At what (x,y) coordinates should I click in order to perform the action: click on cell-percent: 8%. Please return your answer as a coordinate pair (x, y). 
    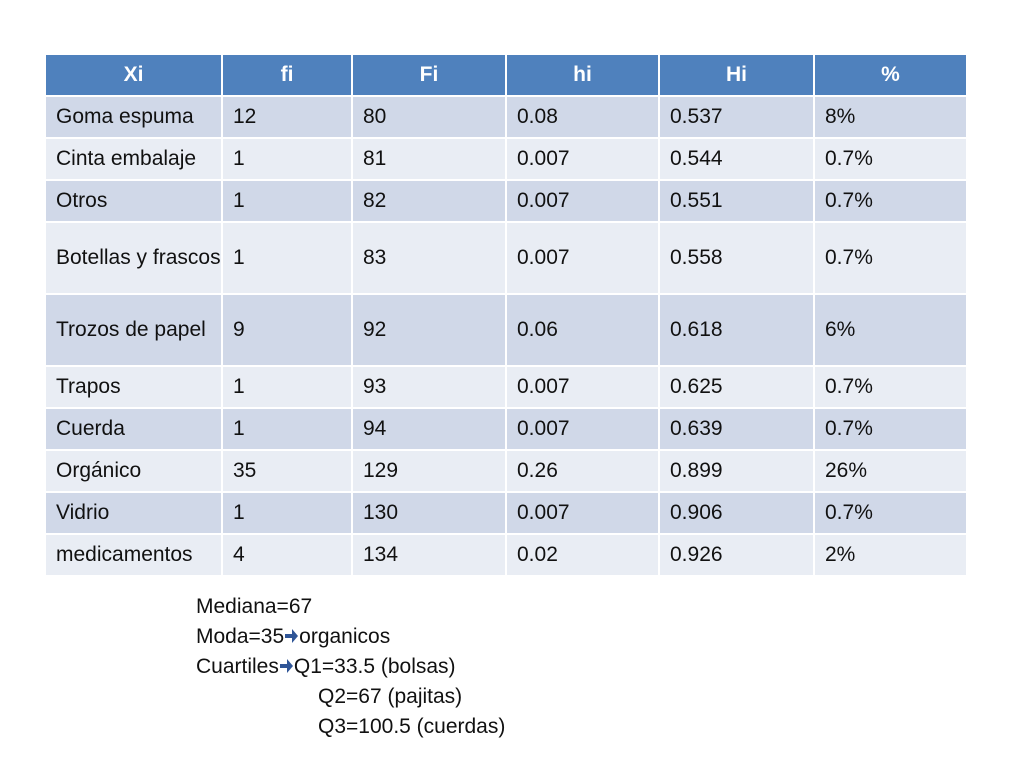
    Looking at the image, I should click on (890, 117).